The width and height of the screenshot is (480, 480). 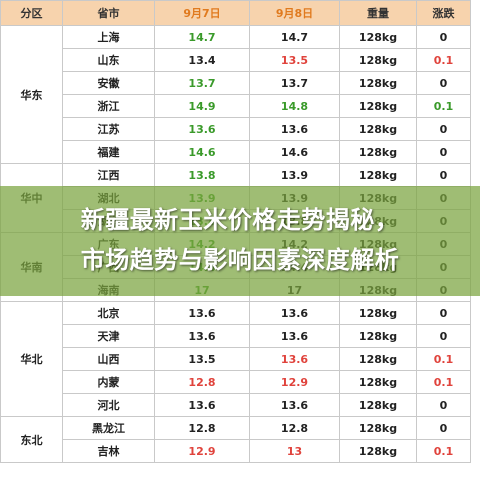 What do you see at coordinates (294, 428) in the screenshot?
I see `sep8-price-cell: 12.8` at bounding box center [294, 428].